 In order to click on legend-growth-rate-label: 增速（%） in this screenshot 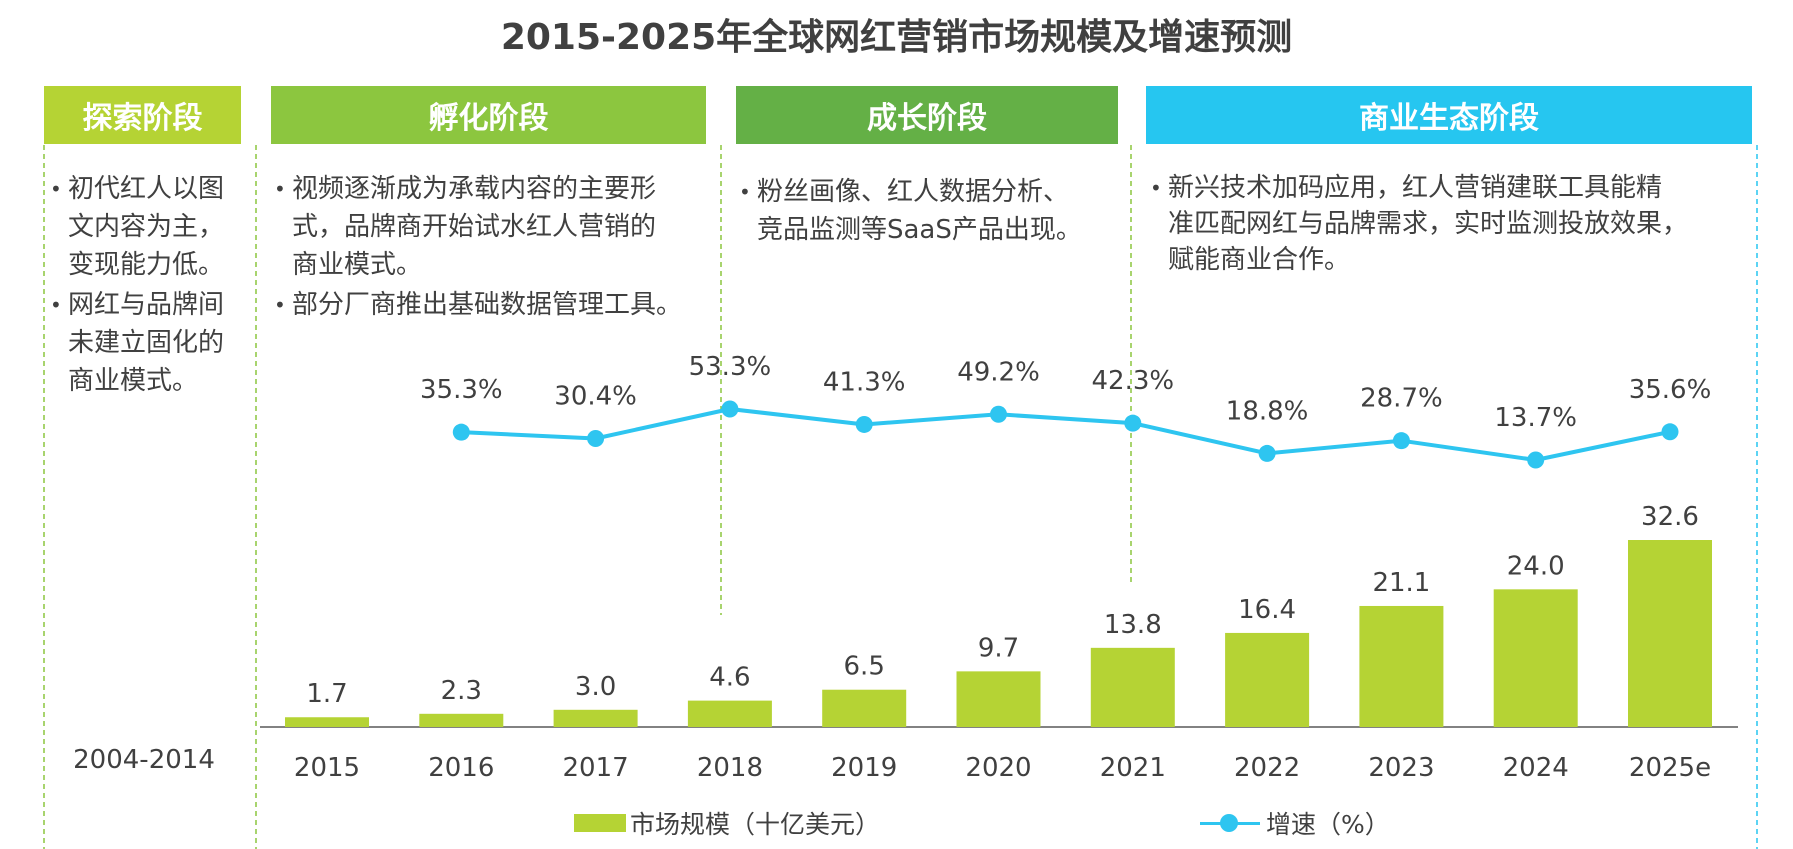, I will do `click(1328, 824)`.